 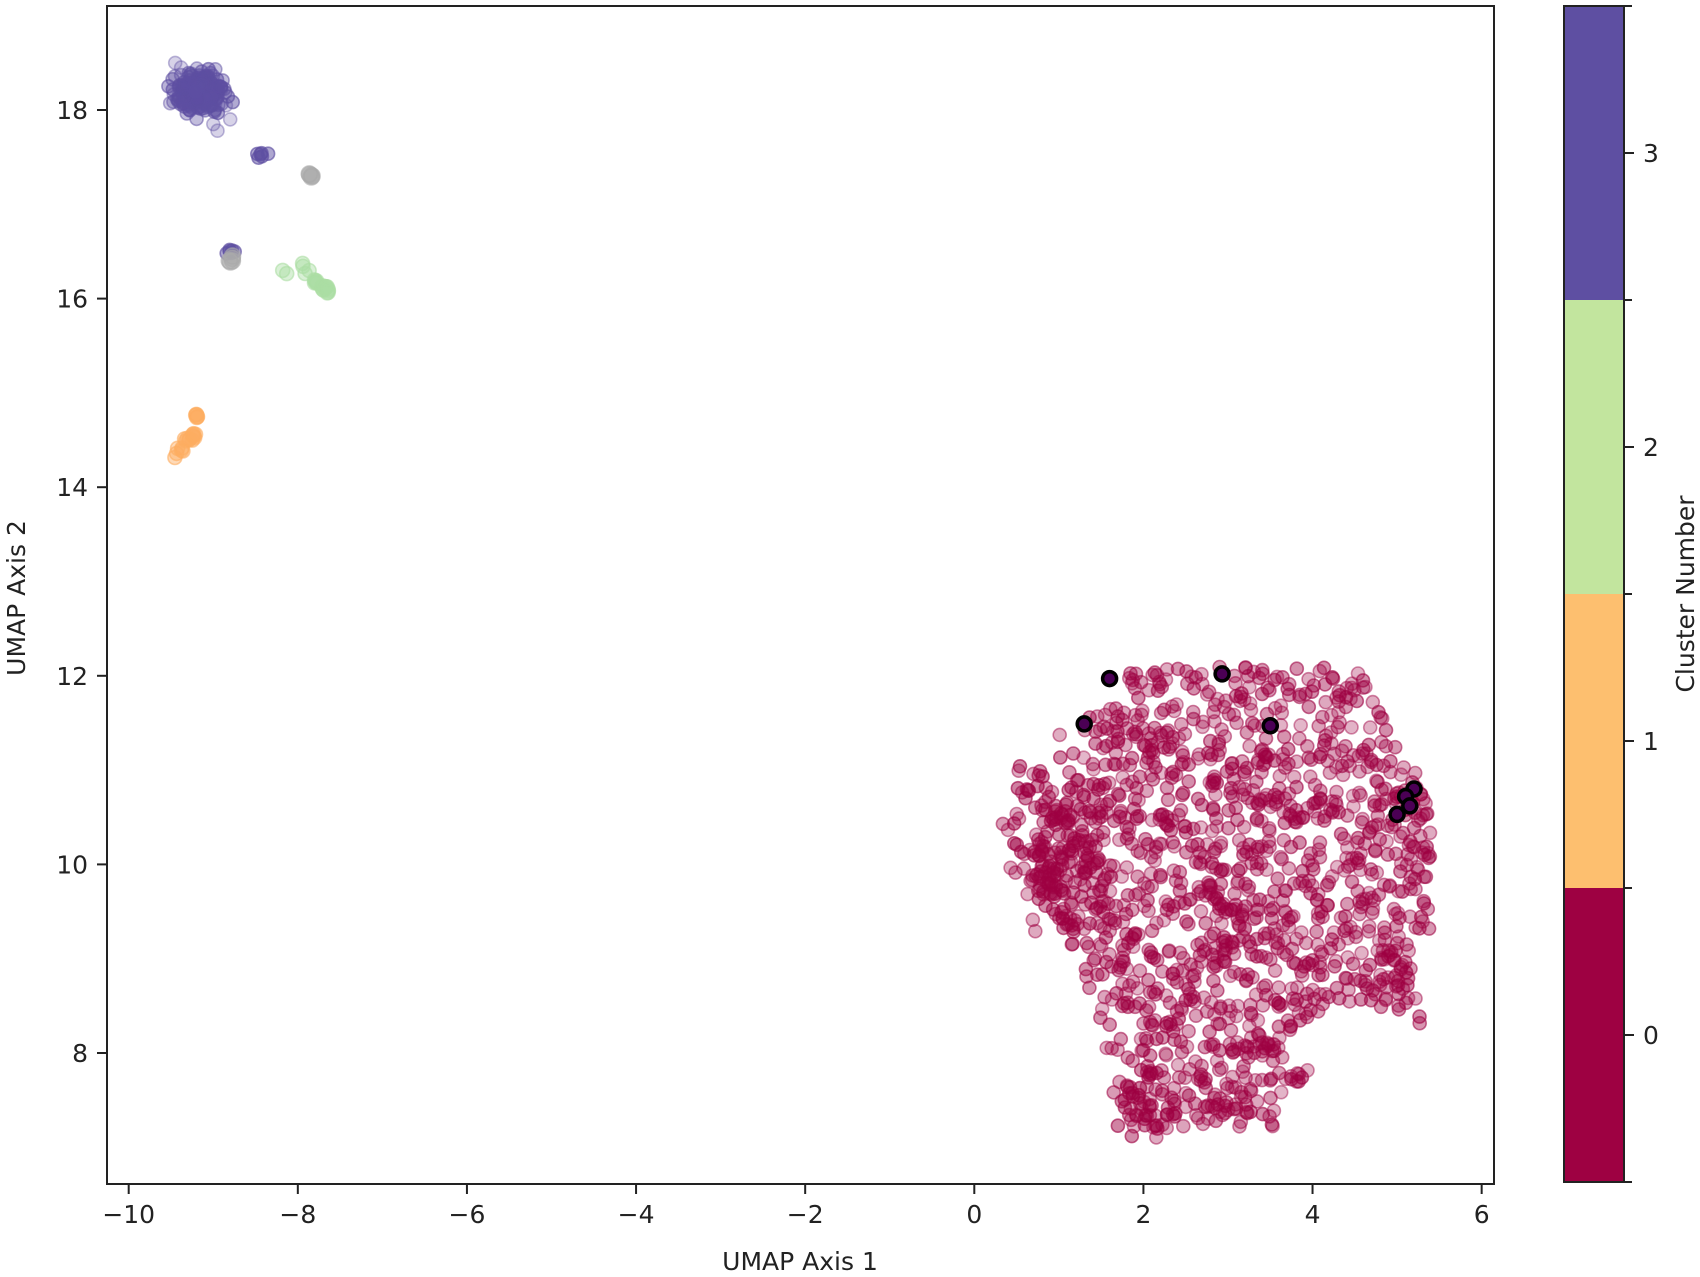 What do you see at coordinates (1222, 674) in the screenshot?
I see `highlighted-point` at bounding box center [1222, 674].